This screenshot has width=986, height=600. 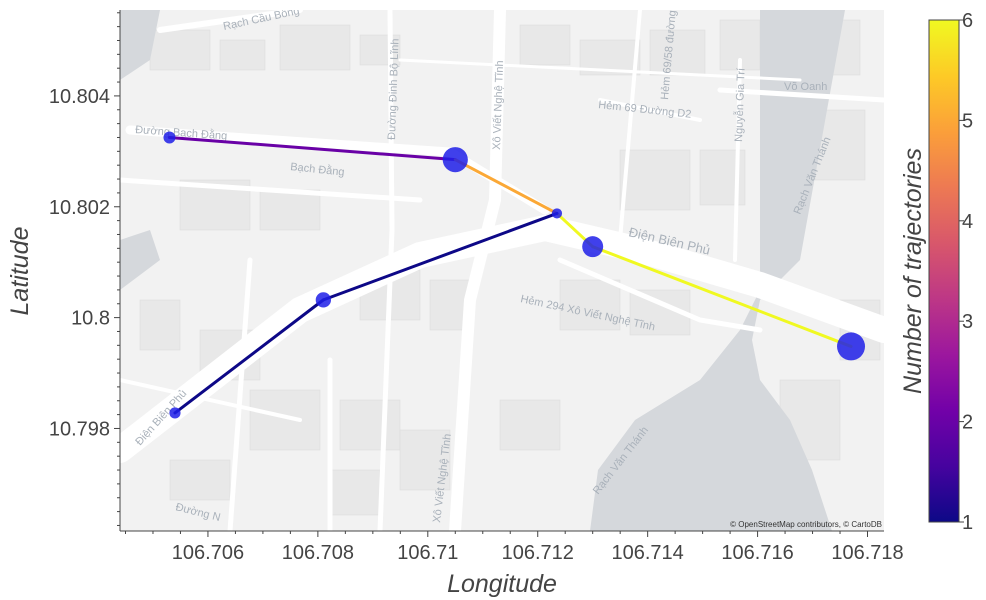 What do you see at coordinates (498, 105) in the screenshot?
I see `map-label: Xô Viết Nghệ Tĩnh` at bounding box center [498, 105].